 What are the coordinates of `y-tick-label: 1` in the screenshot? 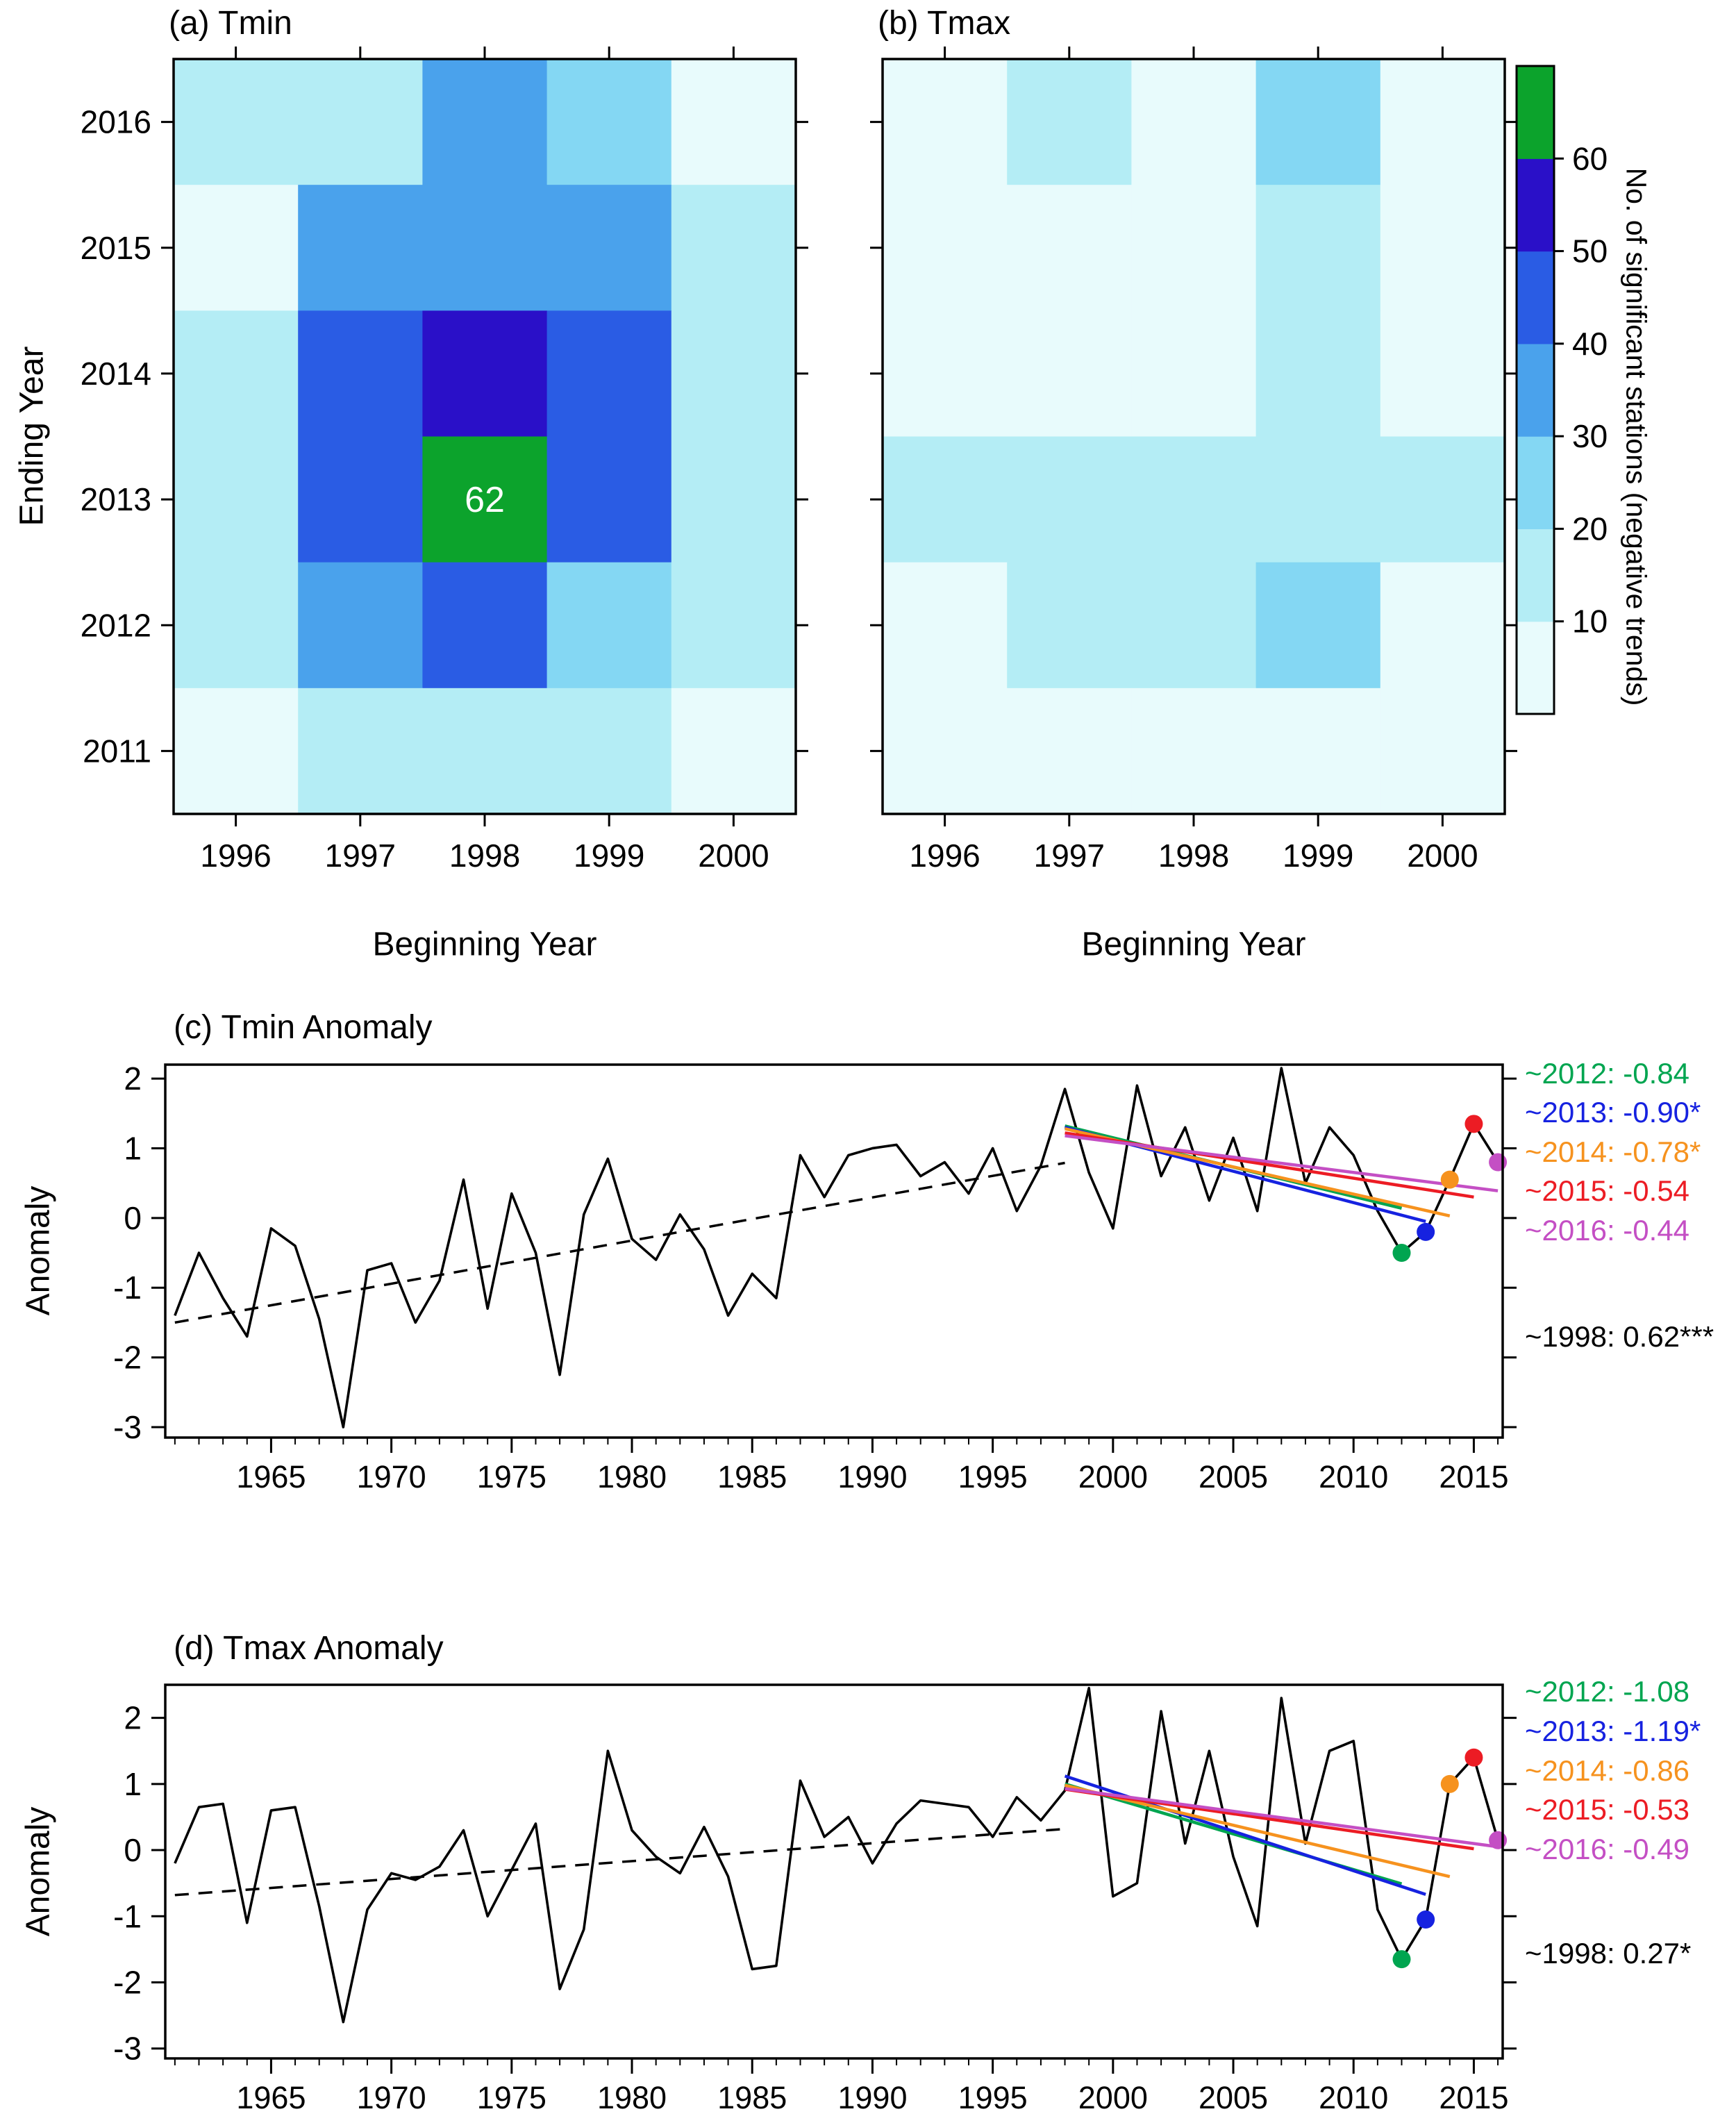 It's located at (133, 1148).